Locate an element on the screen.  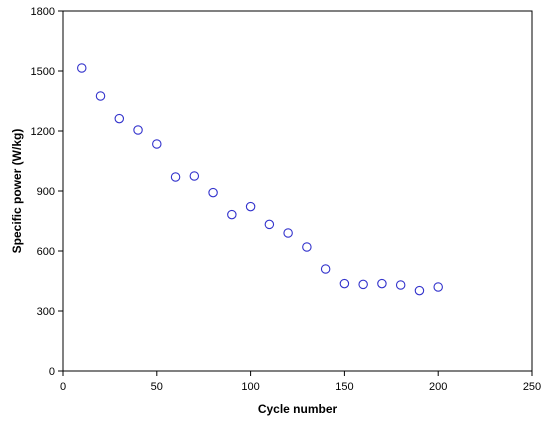
x-tick-label: 0 is located at coordinates (63, 387).